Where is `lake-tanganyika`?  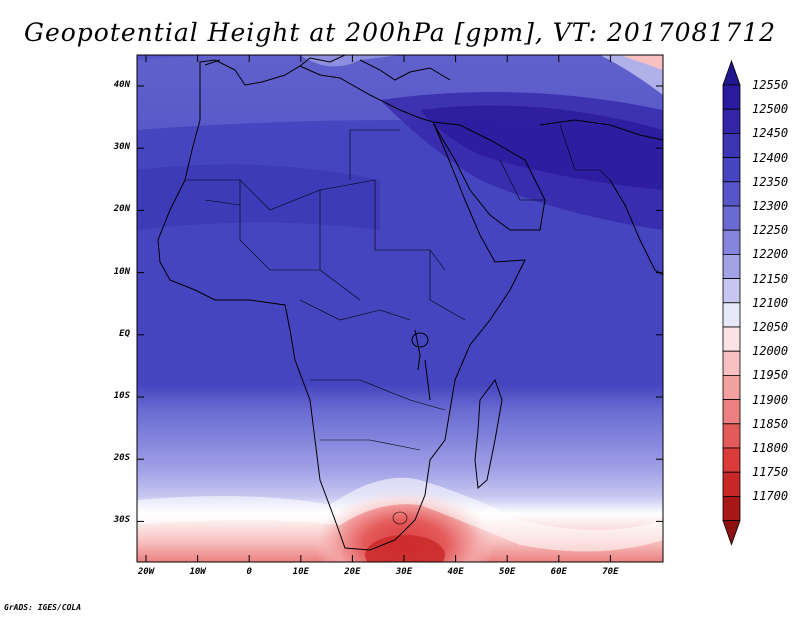 lake-tanganyika is located at coordinates (417, 350).